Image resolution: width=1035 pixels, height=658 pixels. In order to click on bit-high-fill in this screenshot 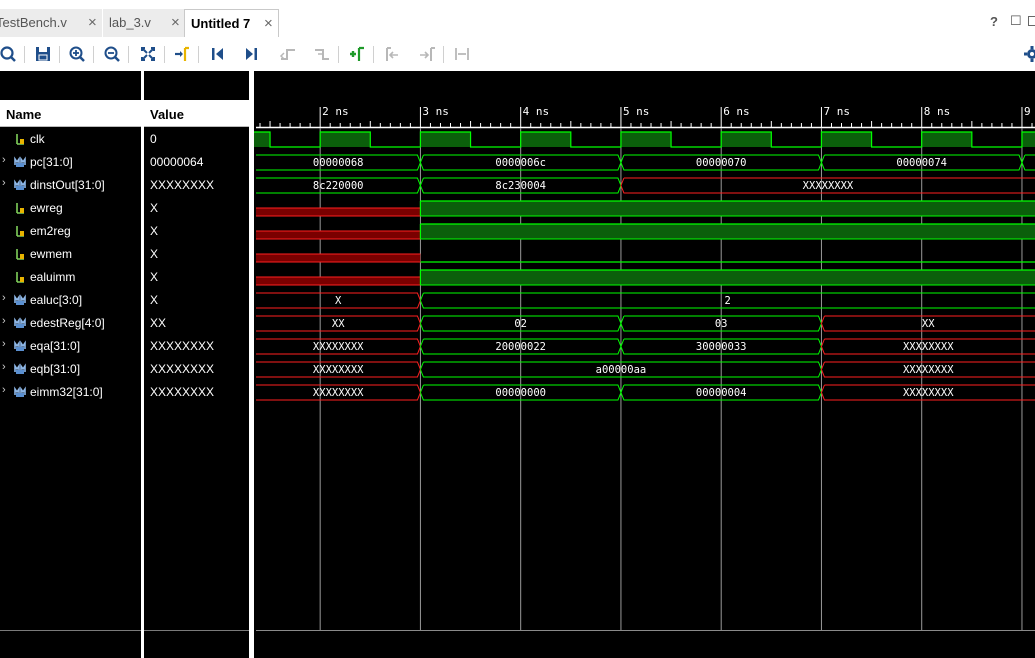, I will do `click(727, 231)`.